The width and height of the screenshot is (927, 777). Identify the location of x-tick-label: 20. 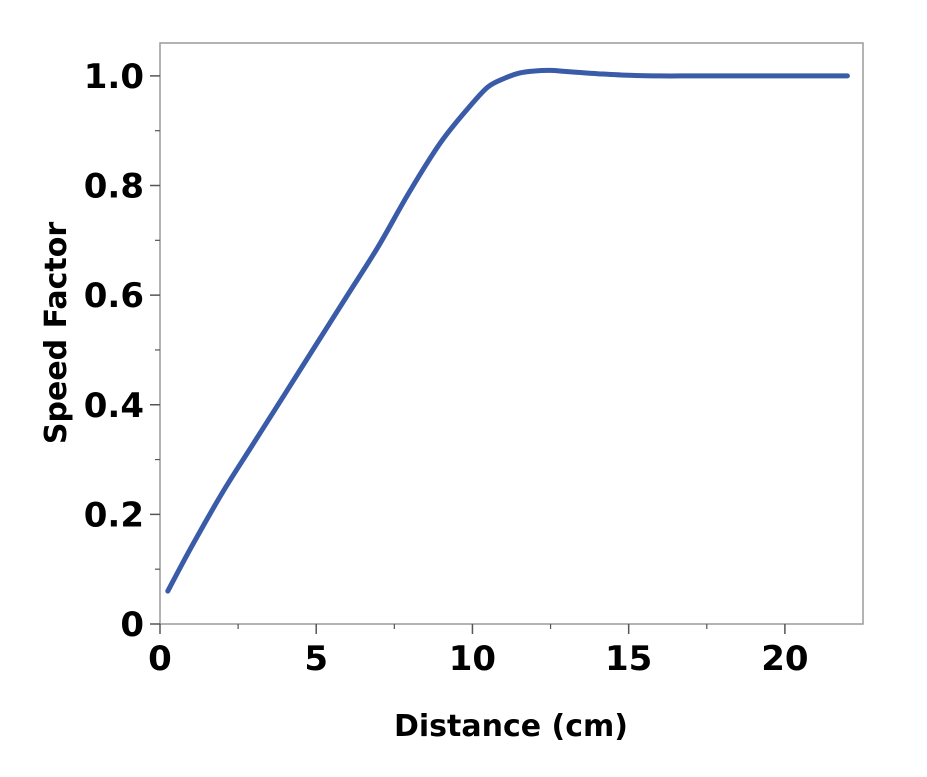
(784, 659).